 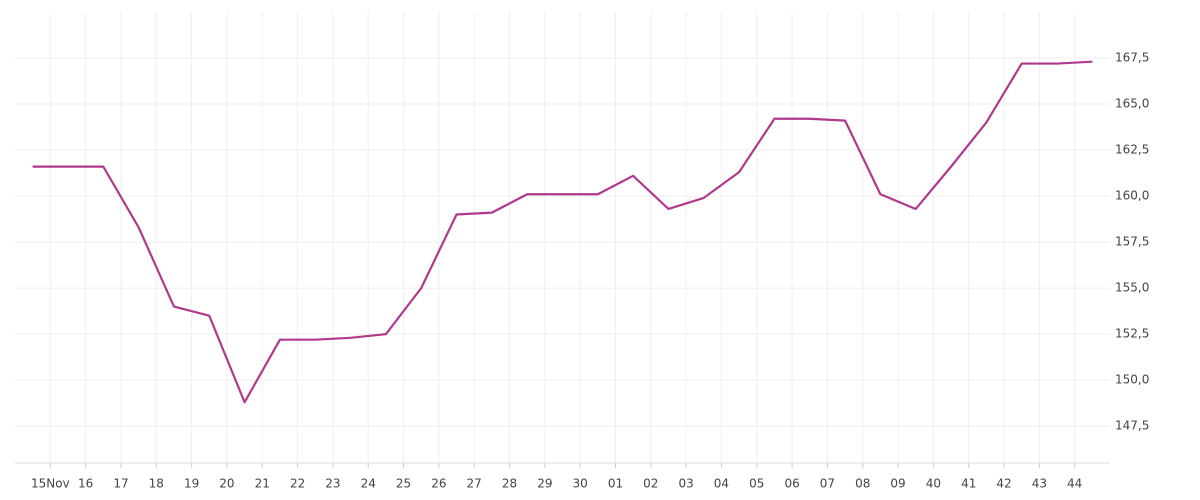 I want to click on x-tick-label: 41, so click(x=968, y=484).